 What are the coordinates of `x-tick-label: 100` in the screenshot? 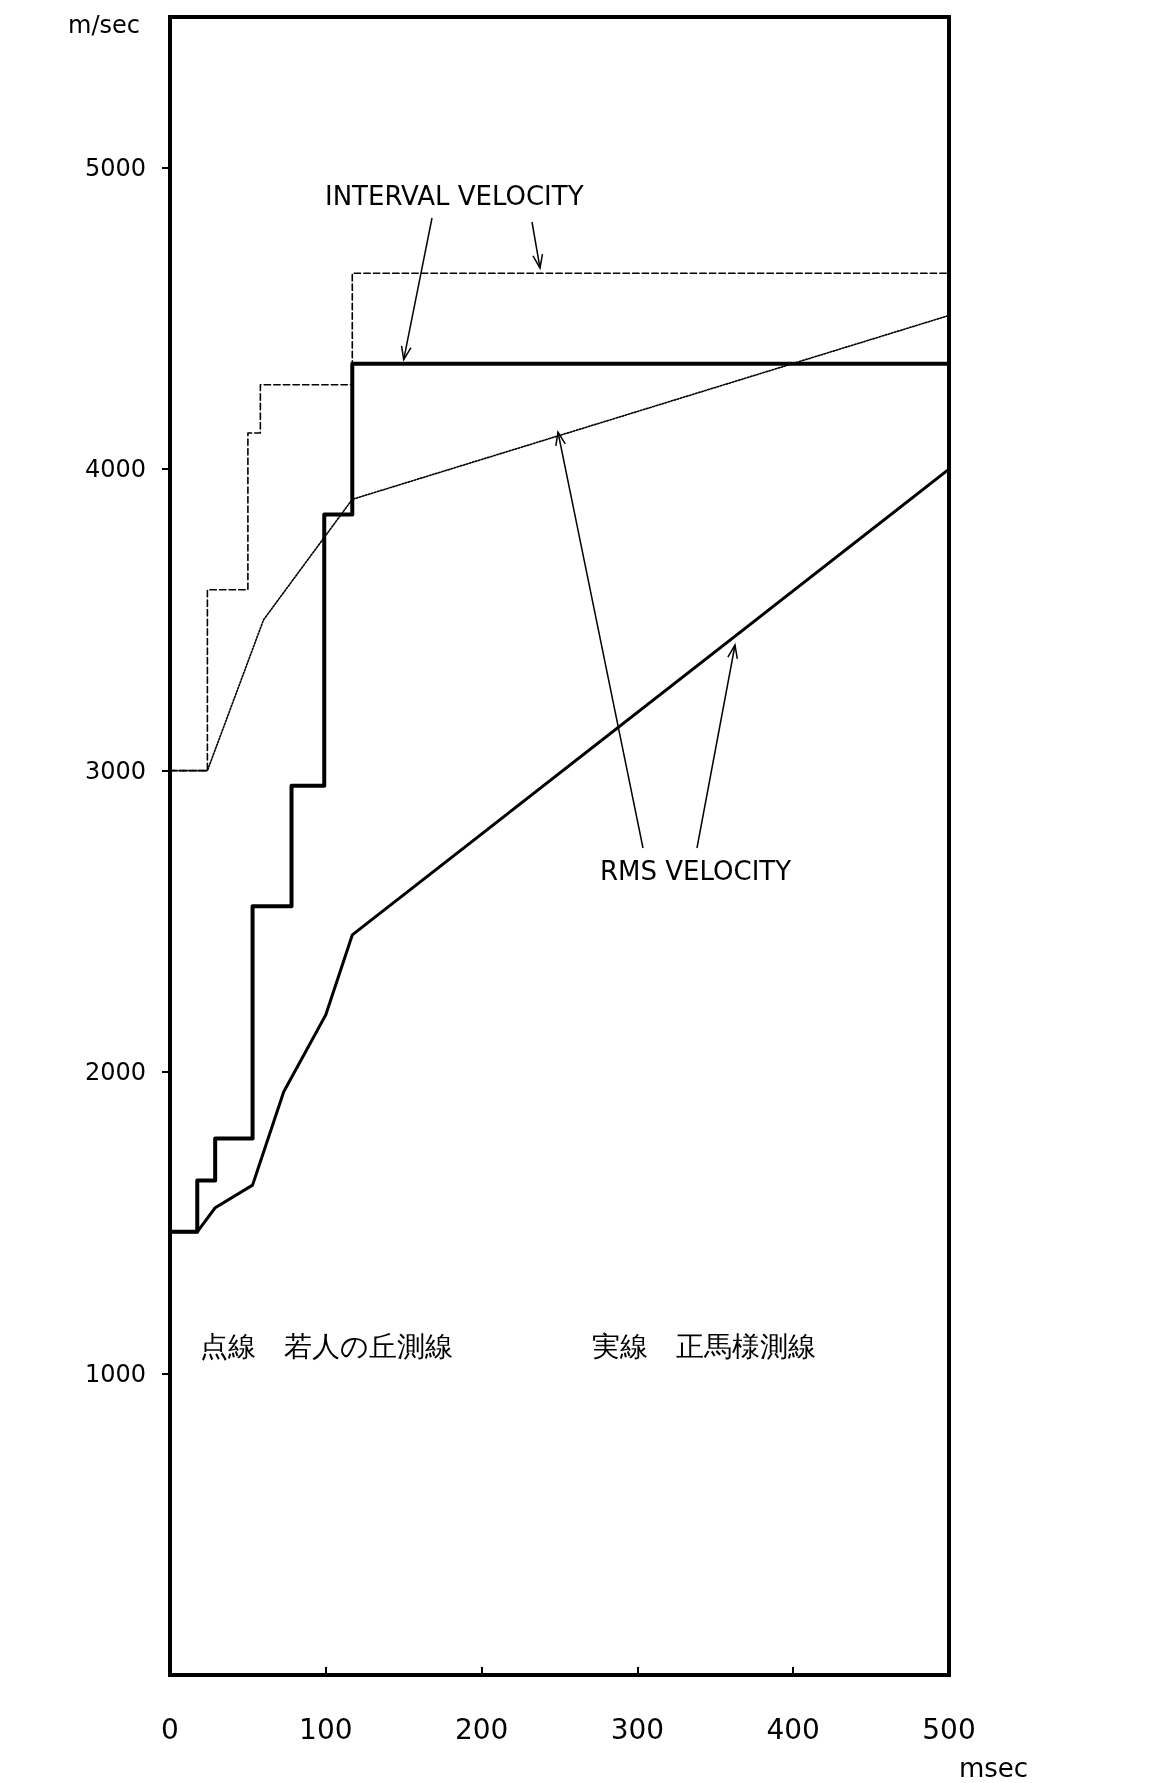 It's located at (326, 1729).